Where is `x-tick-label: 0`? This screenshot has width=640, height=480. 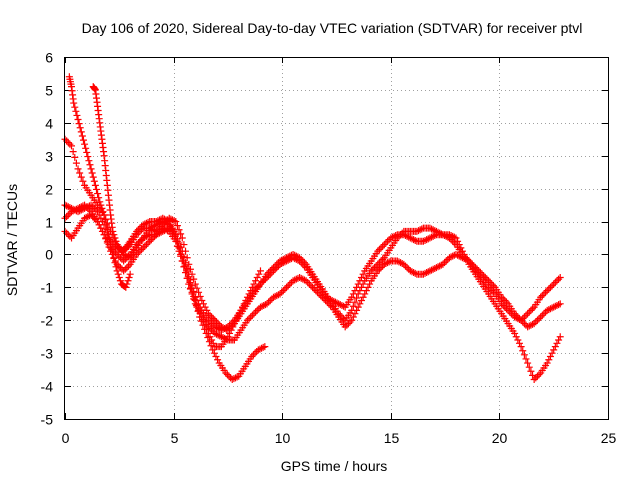 x-tick-label: 0 is located at coordinates (66, 438).